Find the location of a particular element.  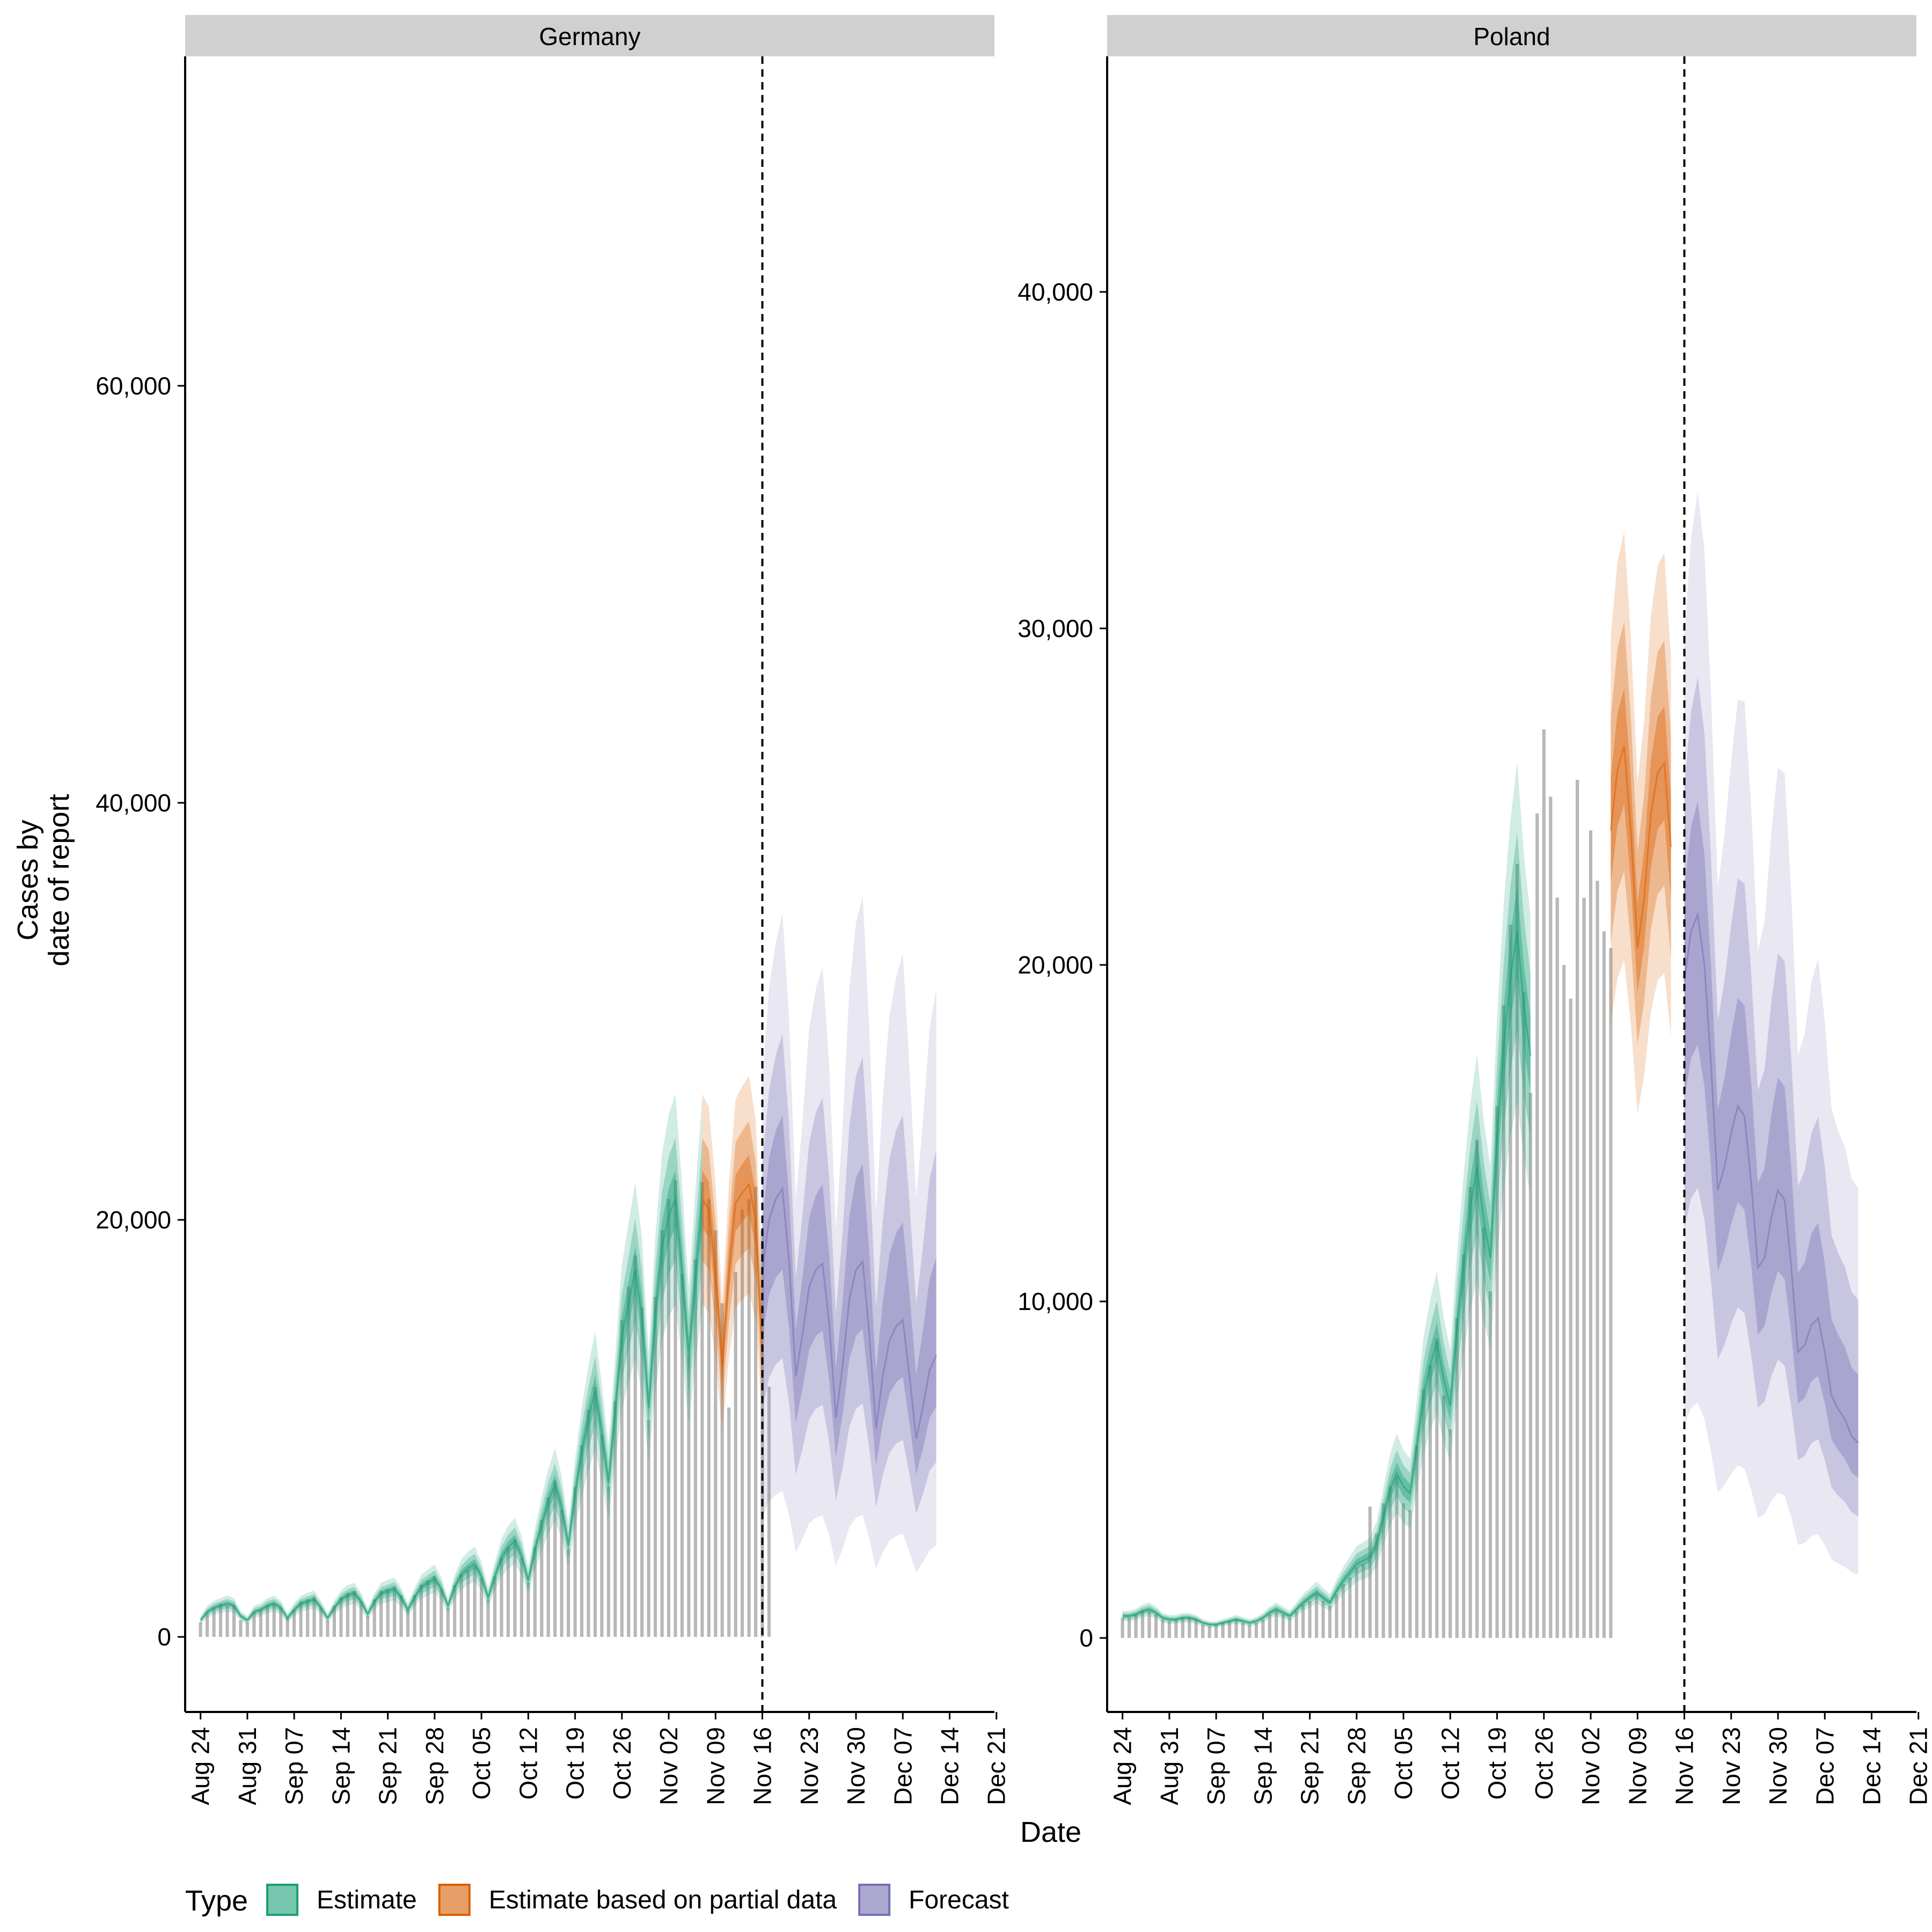

y-axis-title-line-1: Cases by is located at coordinates (28, 879).